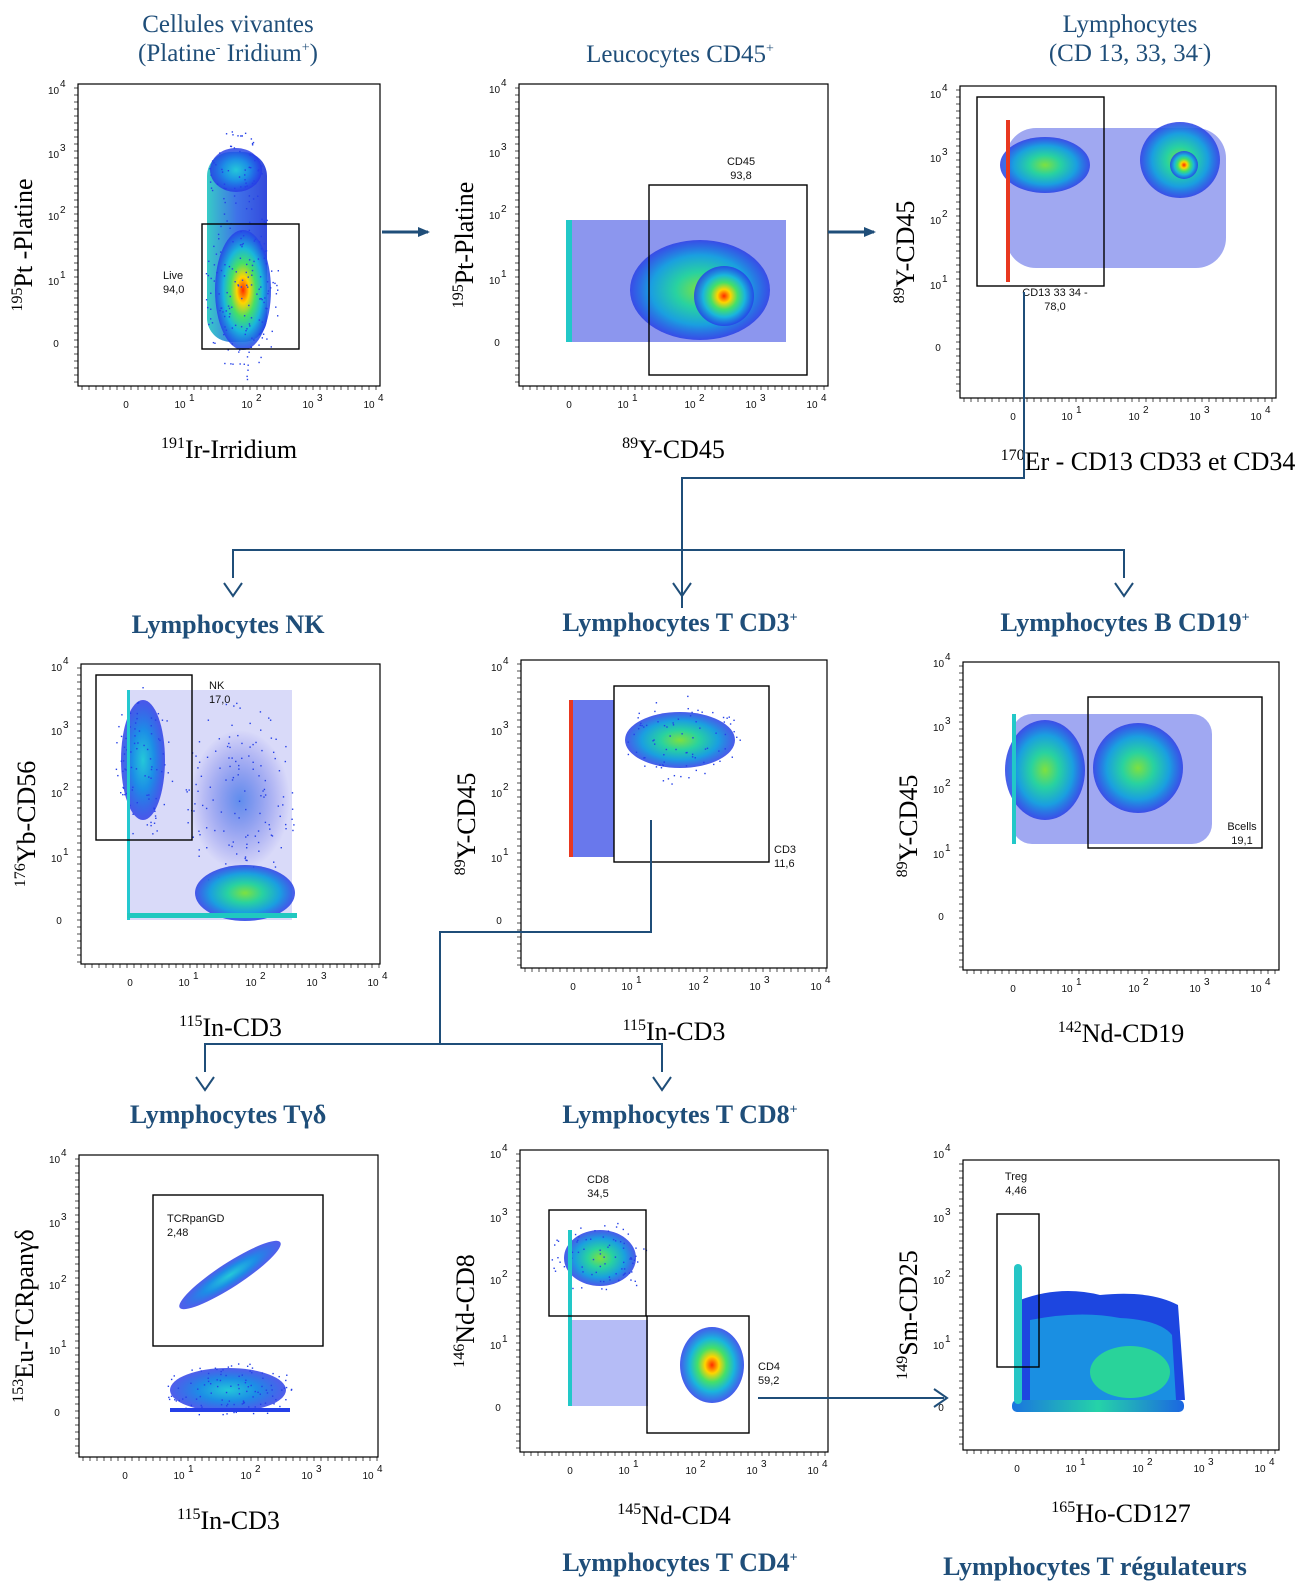  Describe the element at coordinates (64, 1217) in the screenshot. I see `tgd-ytick-exp: 3` at that location.